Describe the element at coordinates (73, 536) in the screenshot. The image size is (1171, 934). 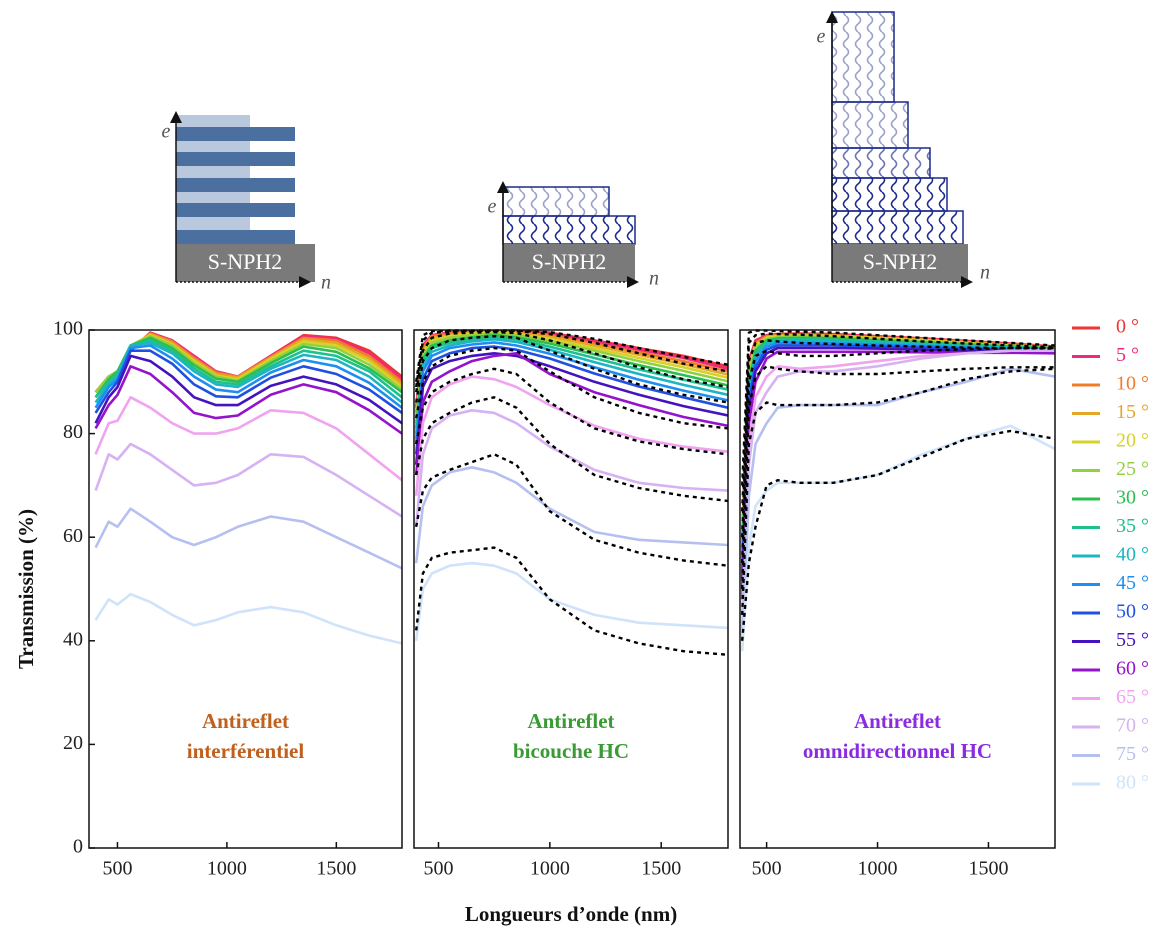
I see `y-tick-label: 60` at that location.